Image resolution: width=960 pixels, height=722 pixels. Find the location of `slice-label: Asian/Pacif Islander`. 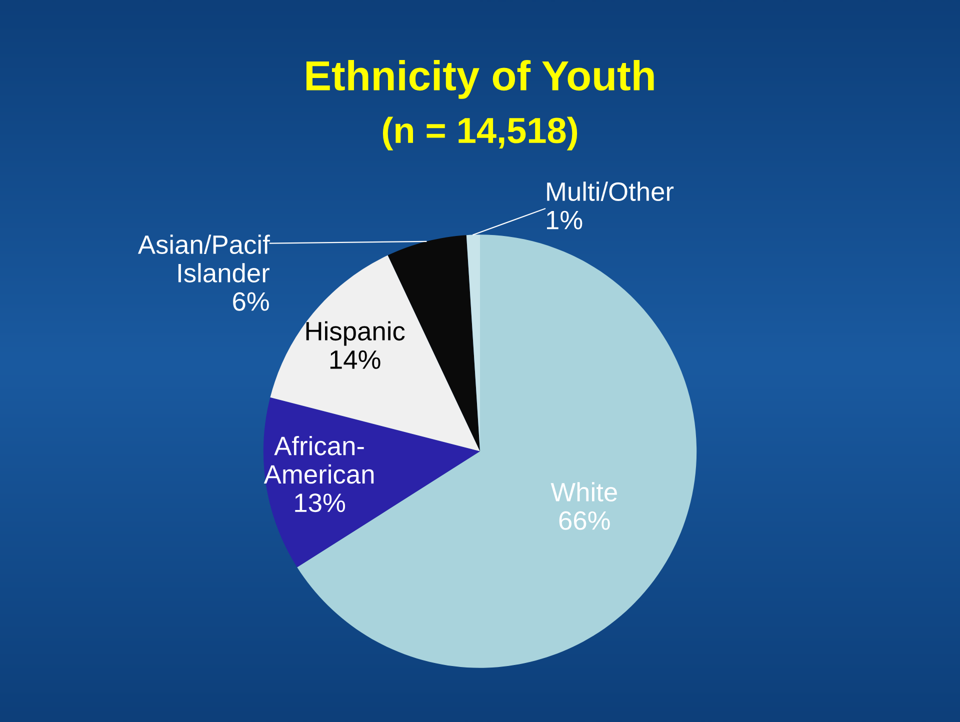

slice-label: Asian/Pacif Islander is located at coordinates (204, 258).